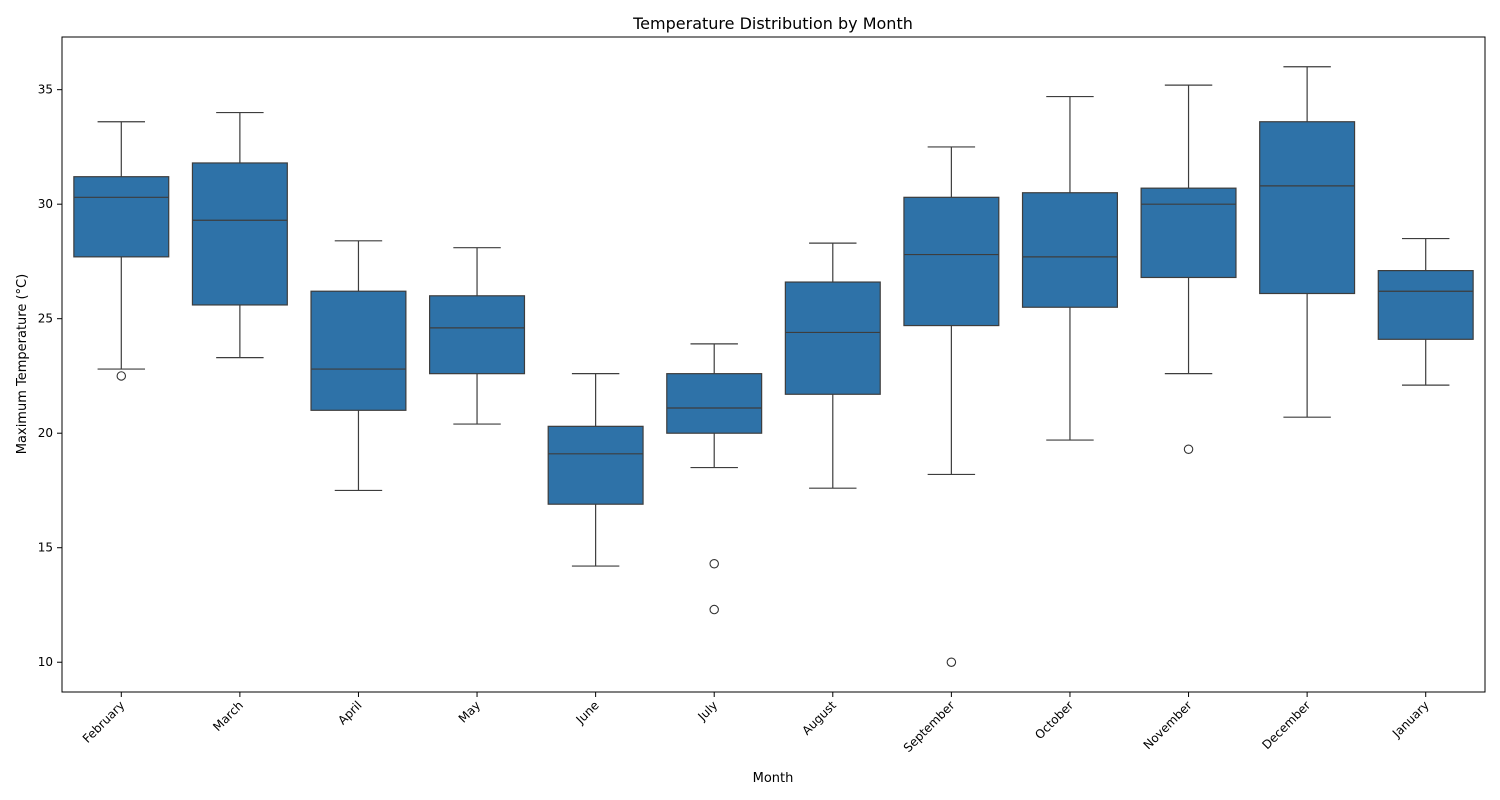 The width and height of the screenshot is (1500, 800). I want to click on box-august, so click(832, 365).